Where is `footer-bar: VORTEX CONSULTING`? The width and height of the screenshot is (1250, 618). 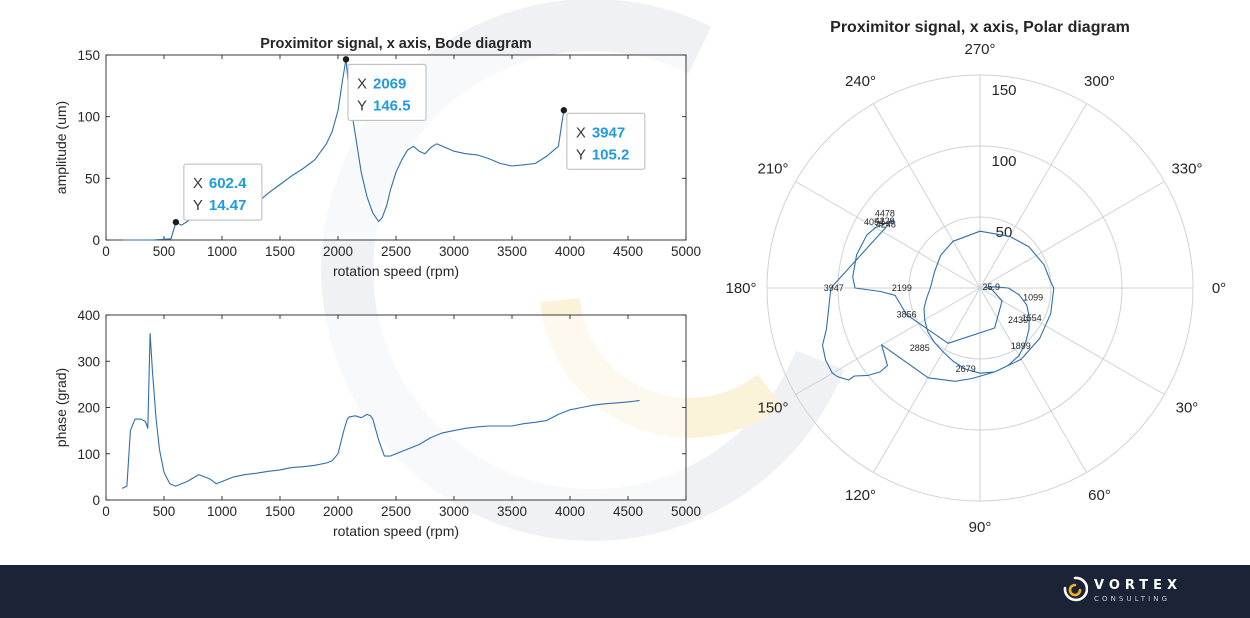 footer-bar: VORTEX CONSULTING is located at coordinates (625, 591).